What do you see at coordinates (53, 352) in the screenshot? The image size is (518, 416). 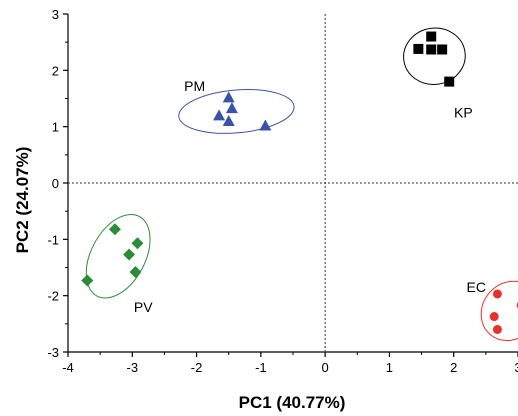 I see `y-tick-label: -3` at bounding box center [53, 352].